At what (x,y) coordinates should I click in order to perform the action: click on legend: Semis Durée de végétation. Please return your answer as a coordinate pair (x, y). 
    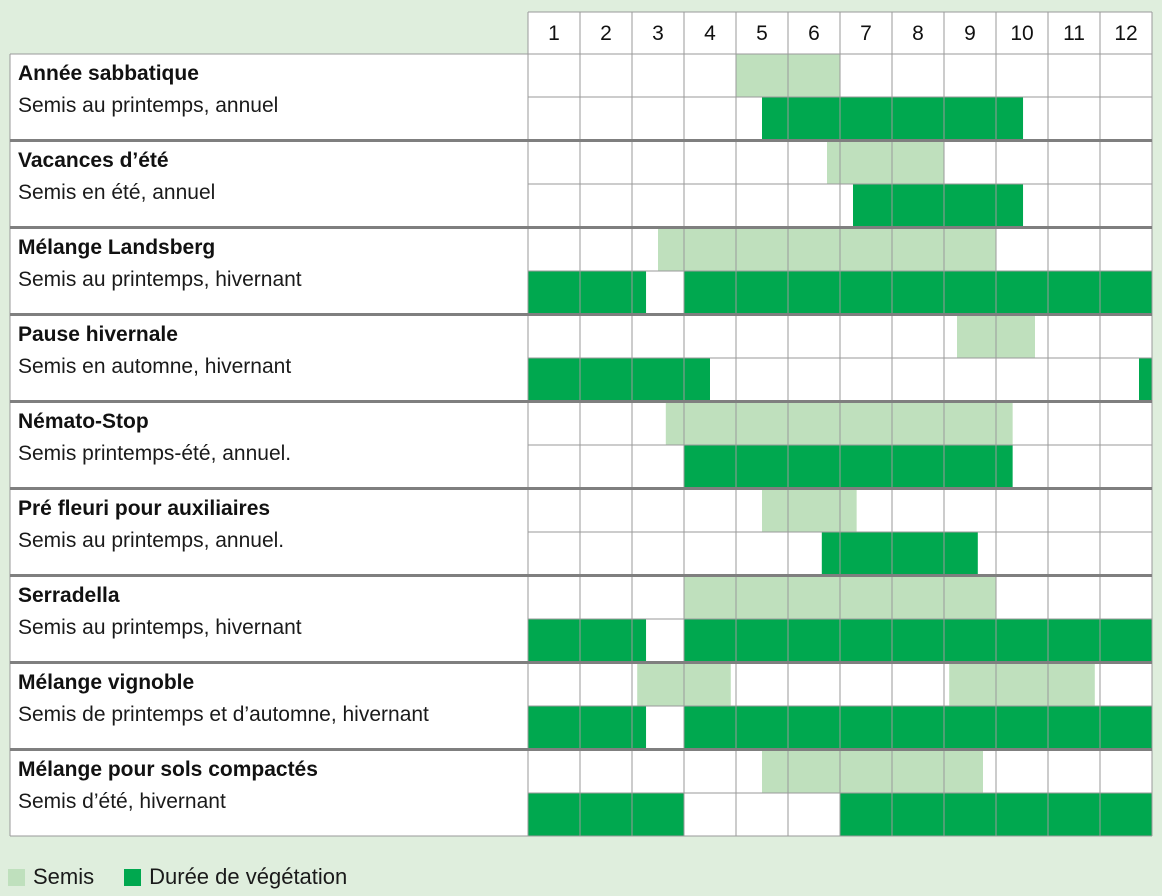
    Looking at the image, I should click on (192, 877).